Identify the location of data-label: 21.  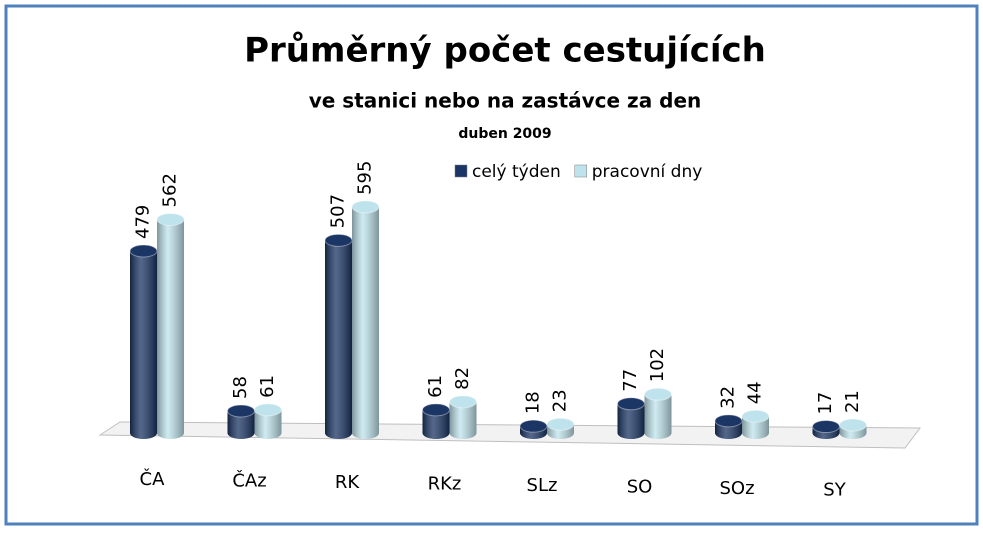
(852, 401).